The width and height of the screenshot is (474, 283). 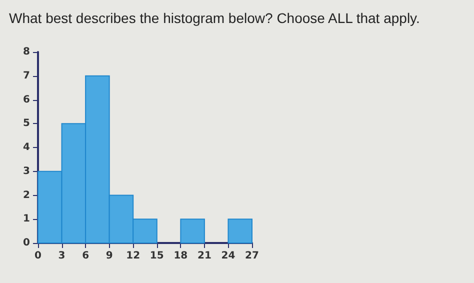 What do you see at coordinates (26, 171) in the screenshot?
I see `y-tick-label: 3` at bounding box center [26, 171].